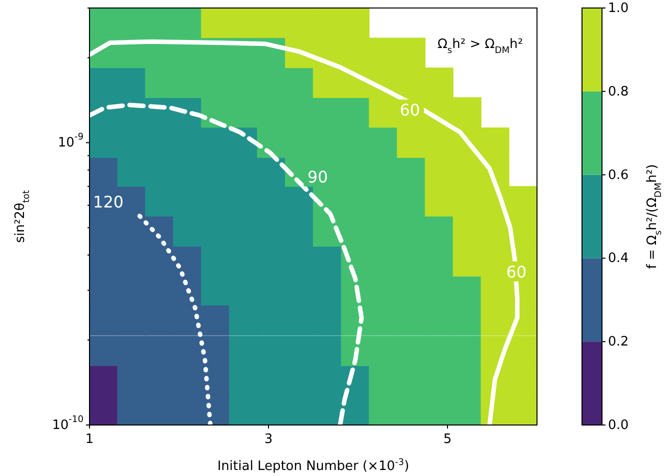 The height and width of the screenshot is (476, 665). Describe the element at coordinates (318, 176) in the screenshot. I see `annotation: 90` at that location.